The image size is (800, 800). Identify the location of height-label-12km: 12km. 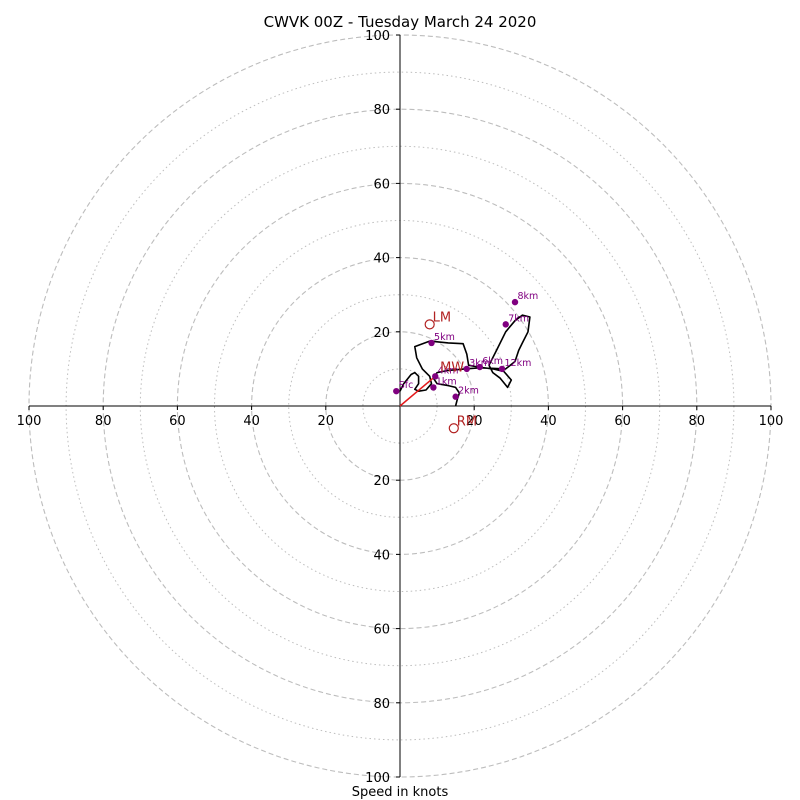
(518, 363).